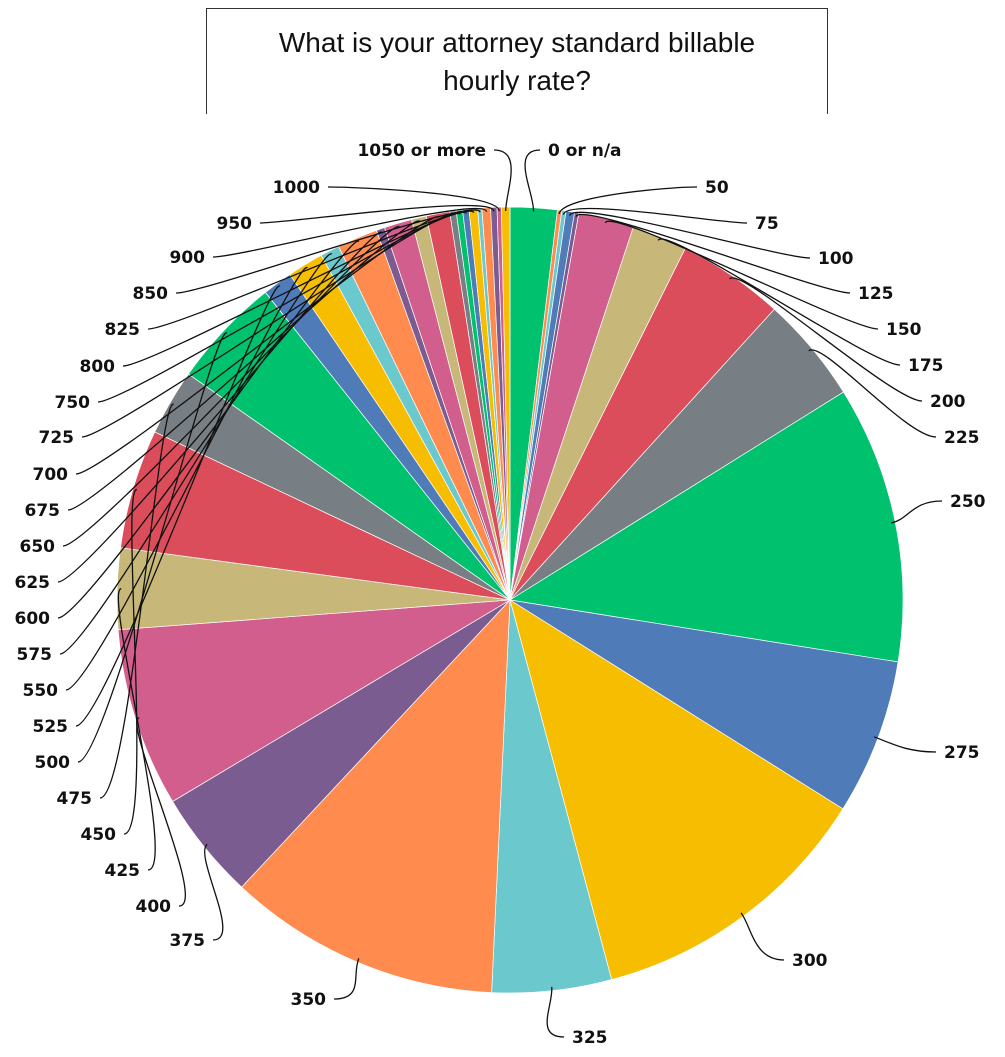 The width and height of the screenshot is (1005, 1057). What do you see at coordinates (421, 151) in the screenshot?
I see `slice-label: 1050 or more` at bounding box center [421, 151].